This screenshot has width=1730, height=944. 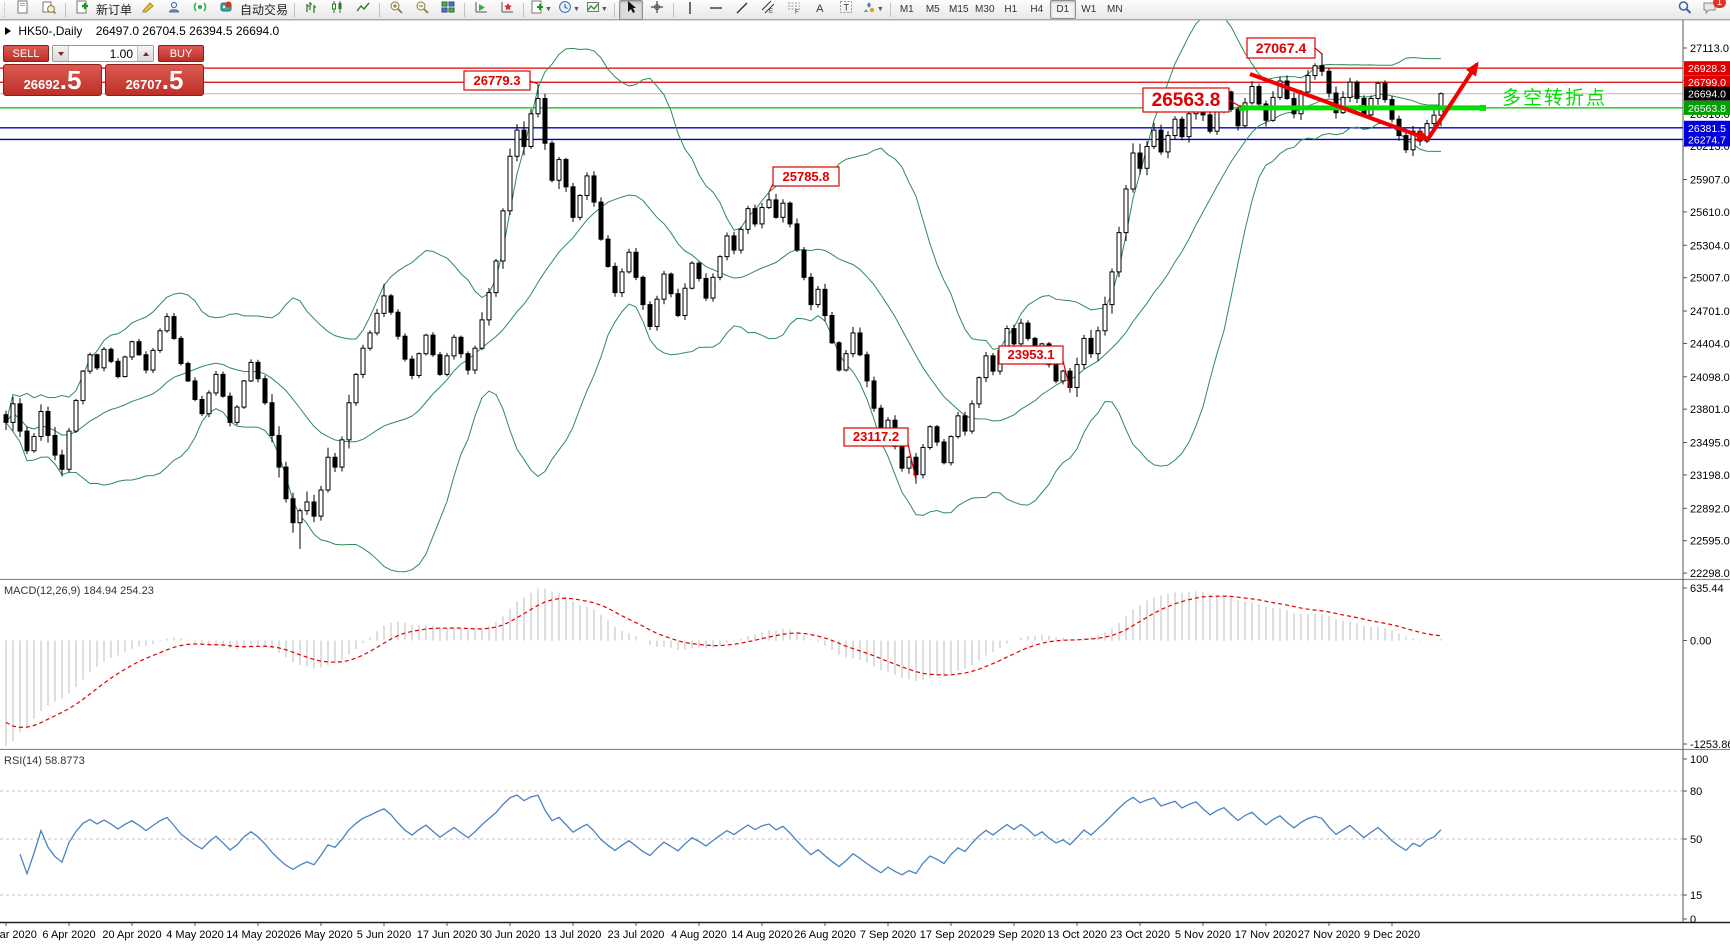 What do you see at coordinates (1037, 9) in the screenshot?
I see `timeframe-button-H4: H4` at bounding box center [1037, 9].